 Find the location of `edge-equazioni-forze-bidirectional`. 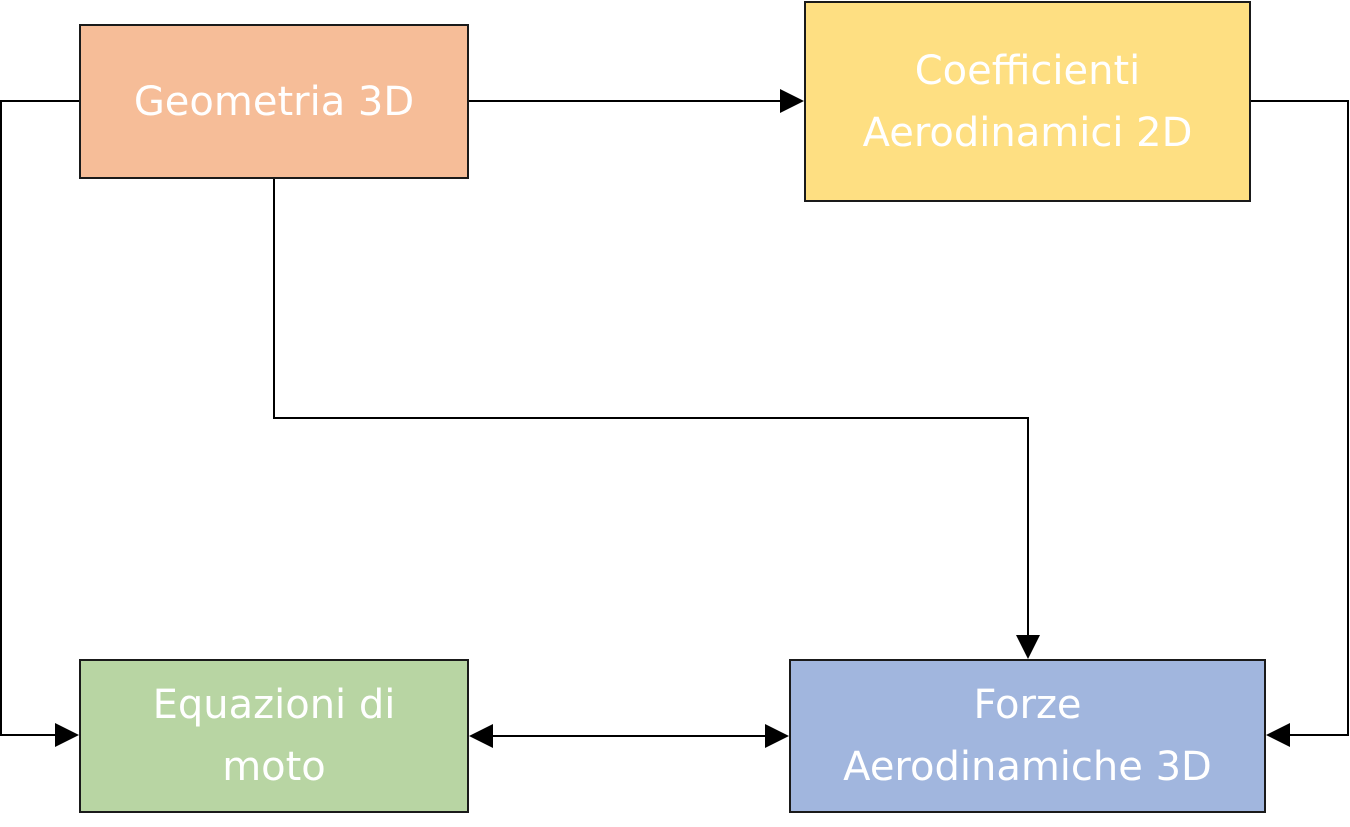

edge-equazioni-forze-bidirectional is located at coordinates (629, 736).